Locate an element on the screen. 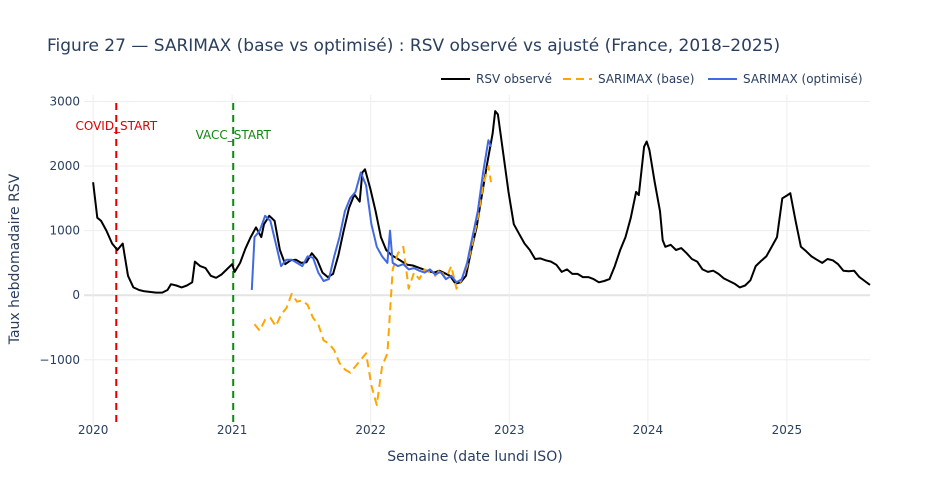  x-tick-label: 2022 is located at coordinates (370, 430).